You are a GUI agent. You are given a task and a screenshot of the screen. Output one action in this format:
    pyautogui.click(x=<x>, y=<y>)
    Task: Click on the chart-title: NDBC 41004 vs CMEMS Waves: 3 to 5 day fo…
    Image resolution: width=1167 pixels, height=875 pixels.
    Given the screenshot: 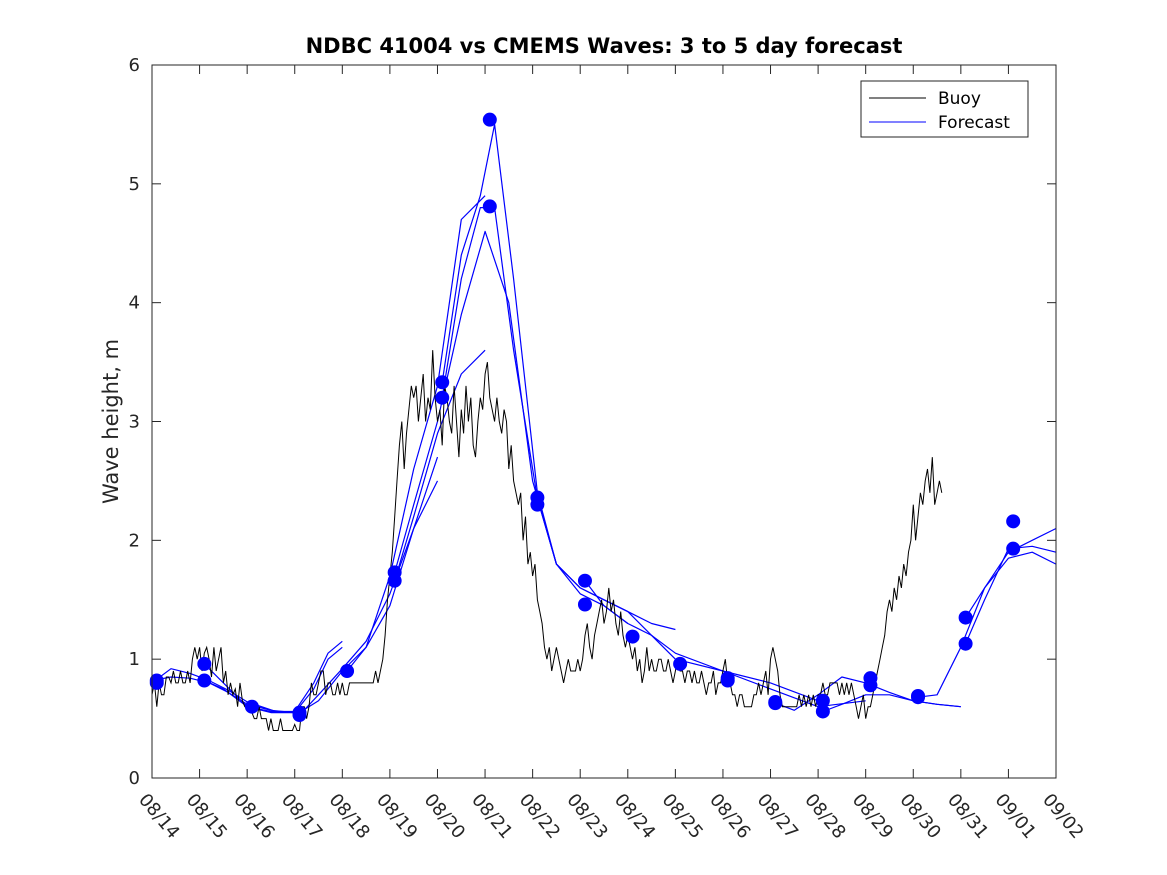 What is the action you would take?
    pyautogui.click(x=604, y=46)
    